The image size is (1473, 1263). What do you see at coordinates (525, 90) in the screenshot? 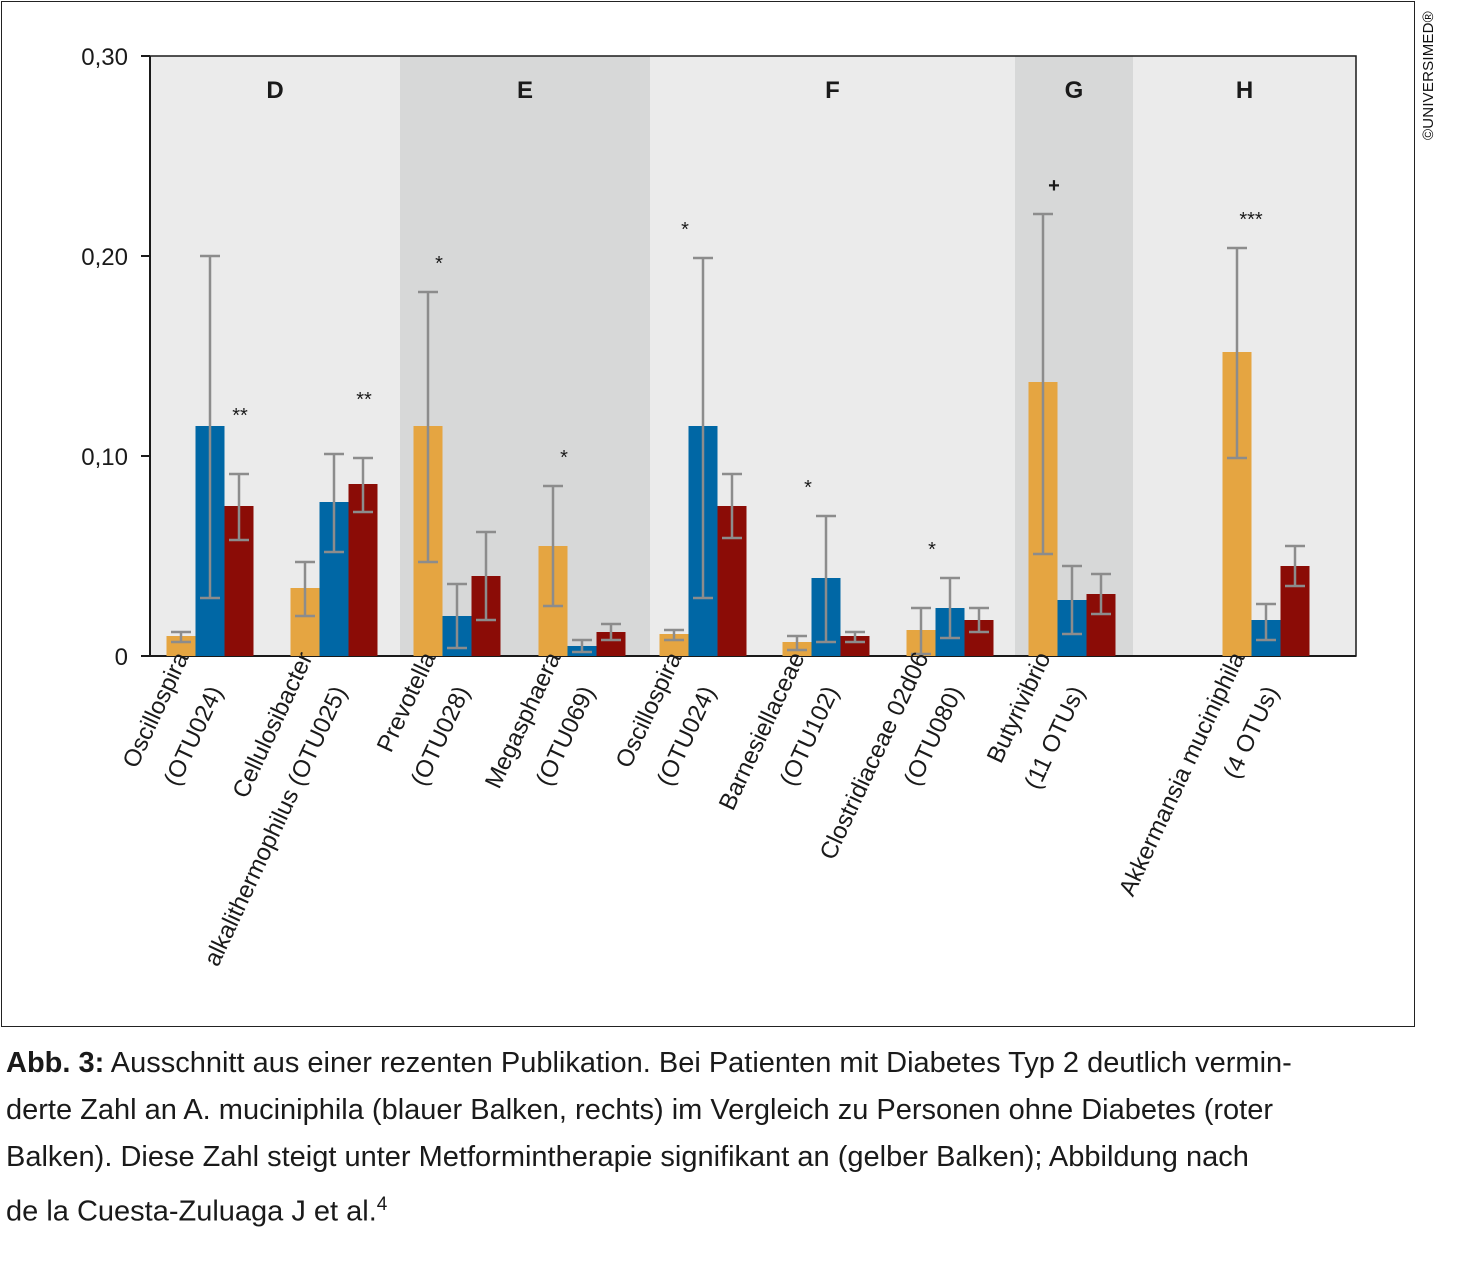
I see `group-label: E` at bounding box center [525, 90].